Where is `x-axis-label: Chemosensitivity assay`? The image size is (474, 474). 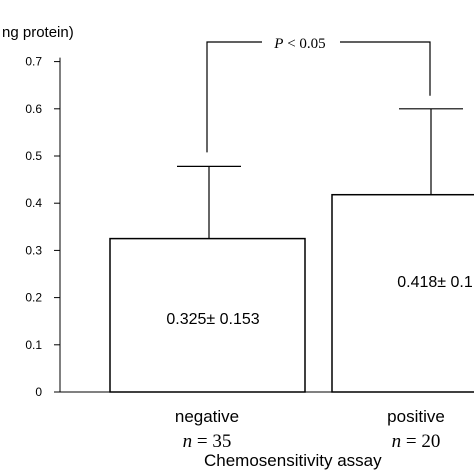
x-axis-label: Chemosensitivity assay is located at coordinates (293, 460).